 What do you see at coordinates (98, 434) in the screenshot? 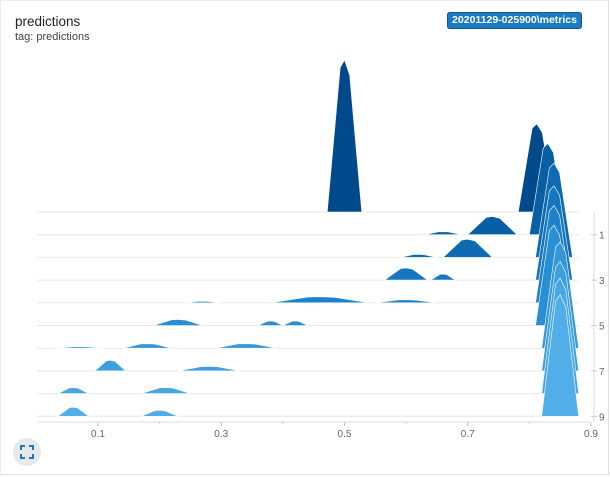
I see `x-tick-label: 0.1` at bounding box center [98, 434].